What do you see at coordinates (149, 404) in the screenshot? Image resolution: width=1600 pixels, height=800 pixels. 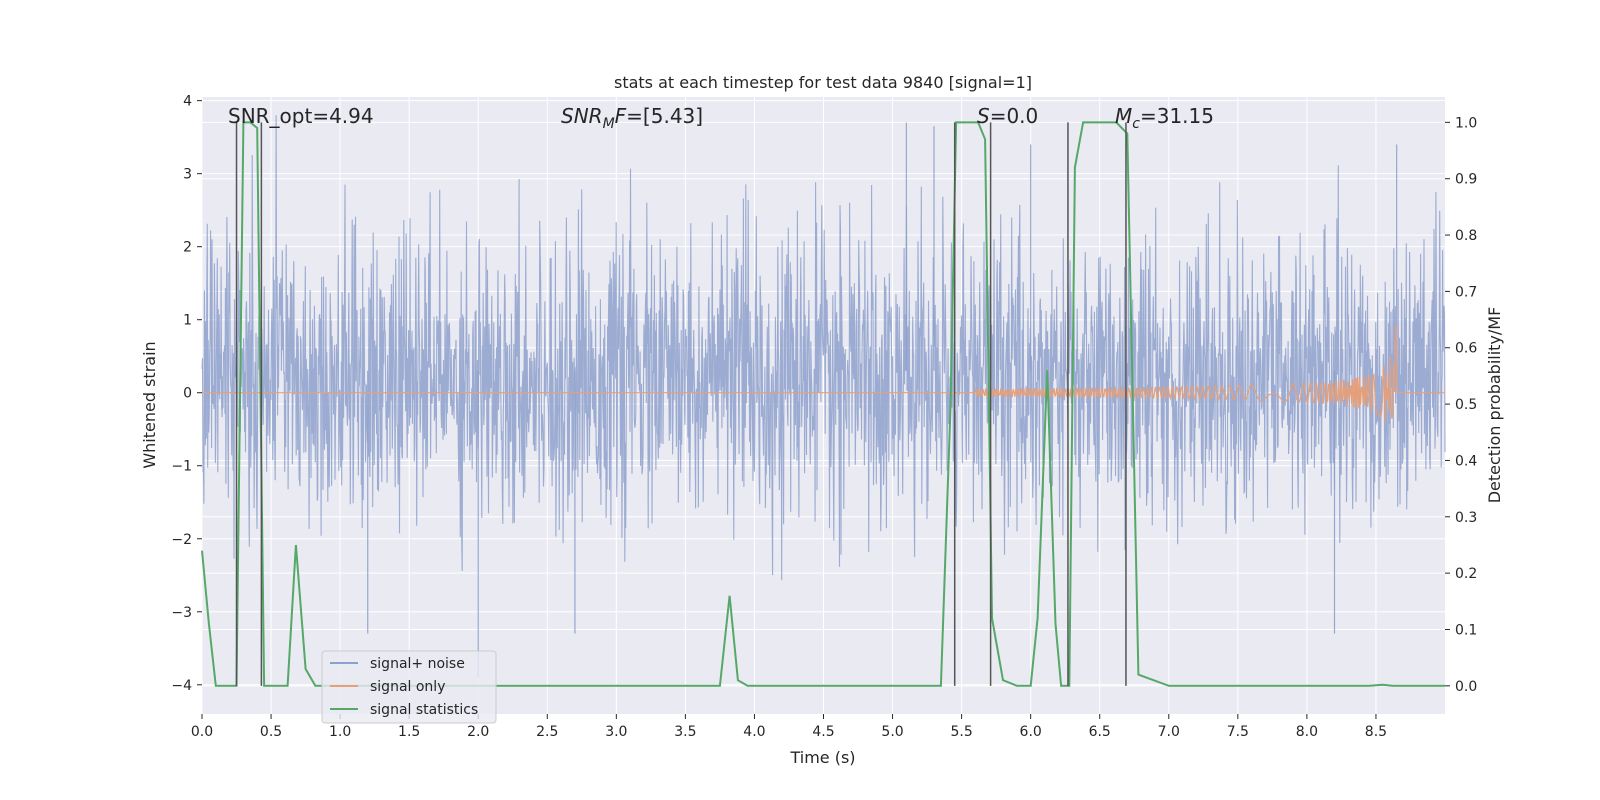 I see `y-axis-label: Whitened strain` at bounding box center [149, 404].